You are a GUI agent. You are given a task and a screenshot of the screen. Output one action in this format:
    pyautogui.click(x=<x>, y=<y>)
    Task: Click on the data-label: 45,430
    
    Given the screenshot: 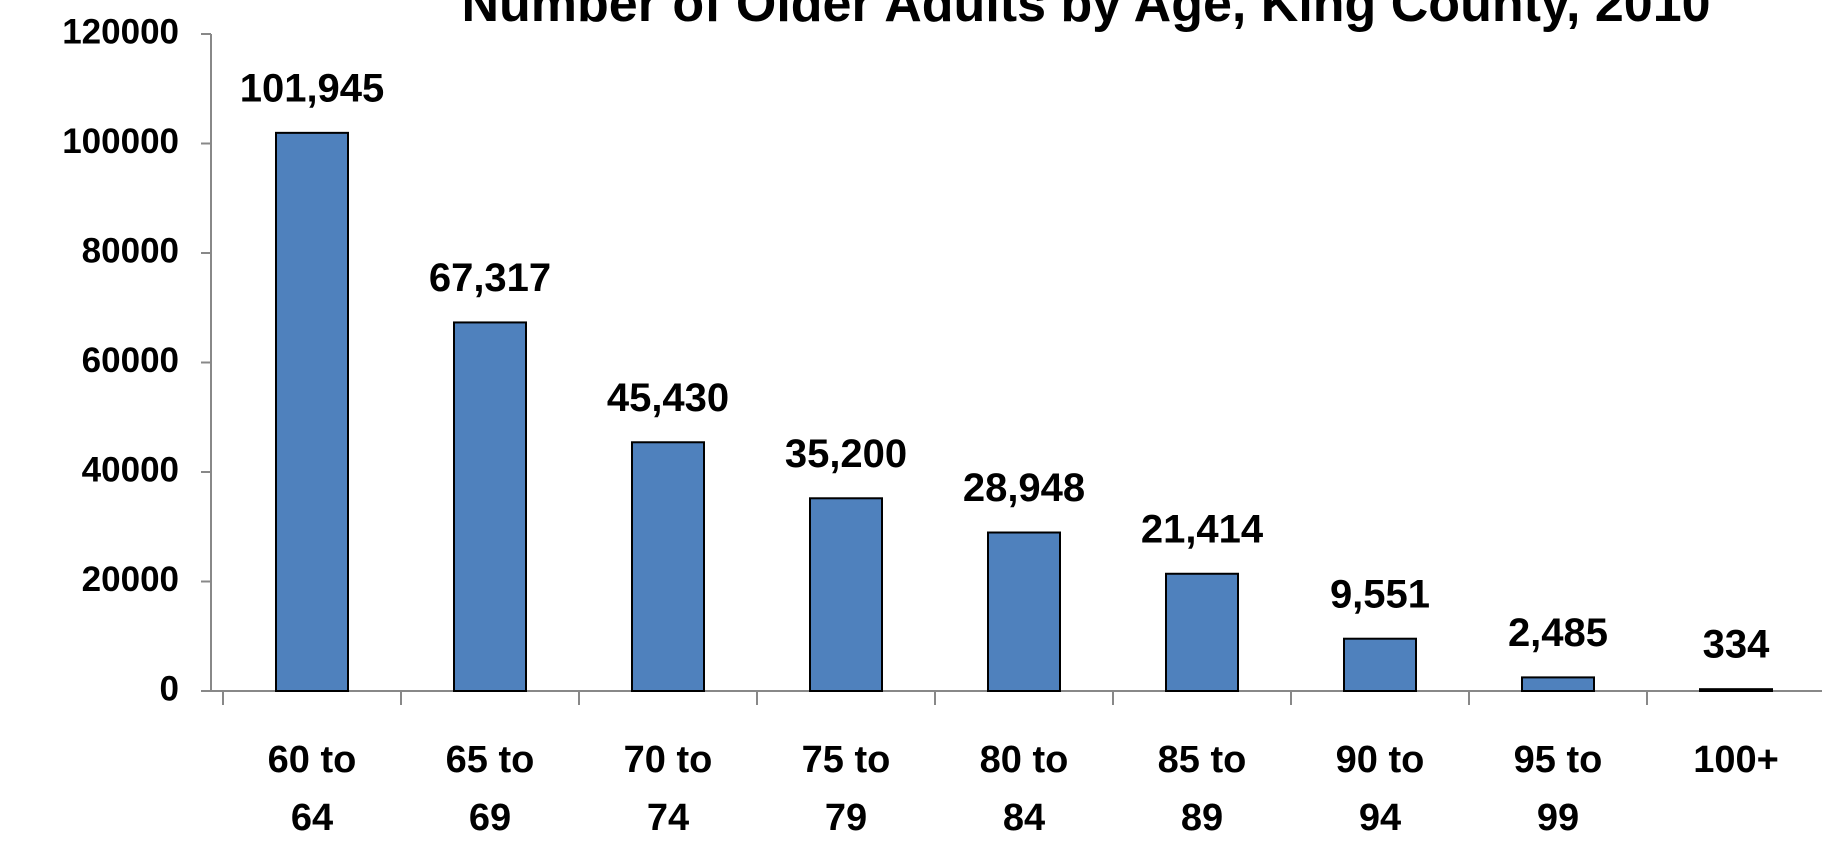 What is the action you would take?
    pyautogui.click(x=668, y=398)
    